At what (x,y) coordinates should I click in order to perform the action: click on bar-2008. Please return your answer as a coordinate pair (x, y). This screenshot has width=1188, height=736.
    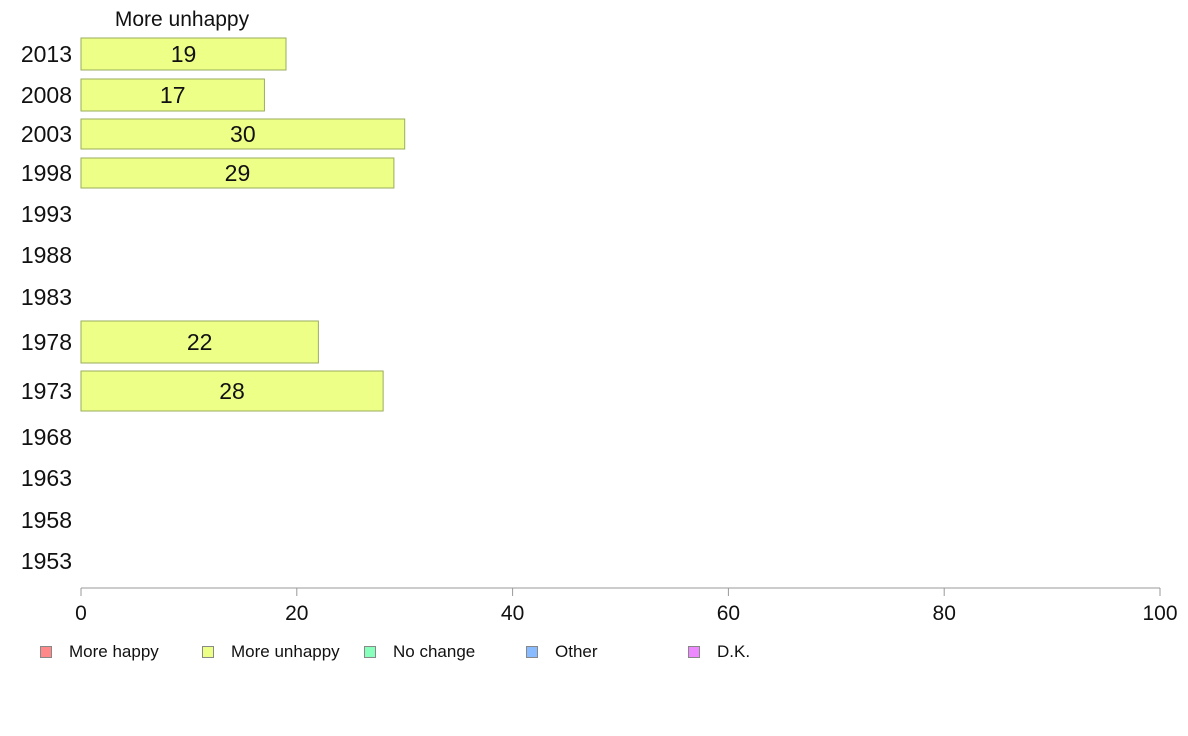
    Looking at the image, I should click on (172, 95).